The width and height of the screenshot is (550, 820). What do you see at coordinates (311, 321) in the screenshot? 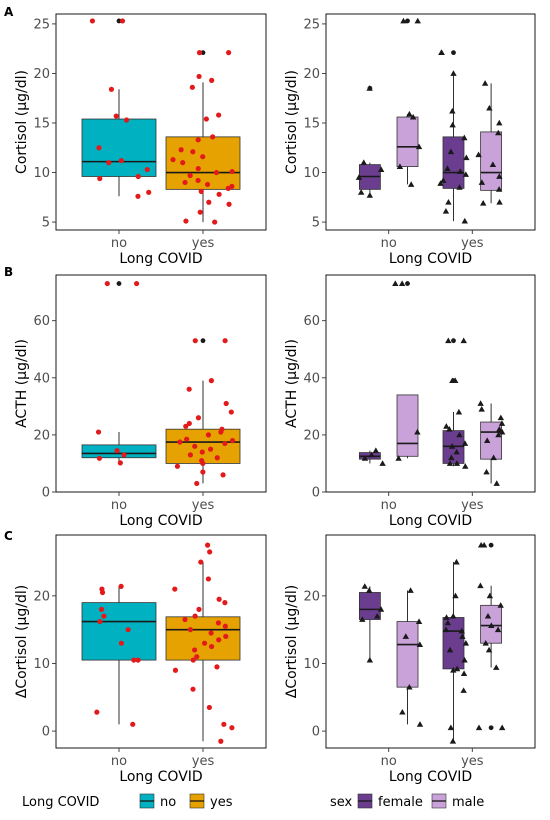
I see `y-tick-label: 60` at bounding box center [311, 321].